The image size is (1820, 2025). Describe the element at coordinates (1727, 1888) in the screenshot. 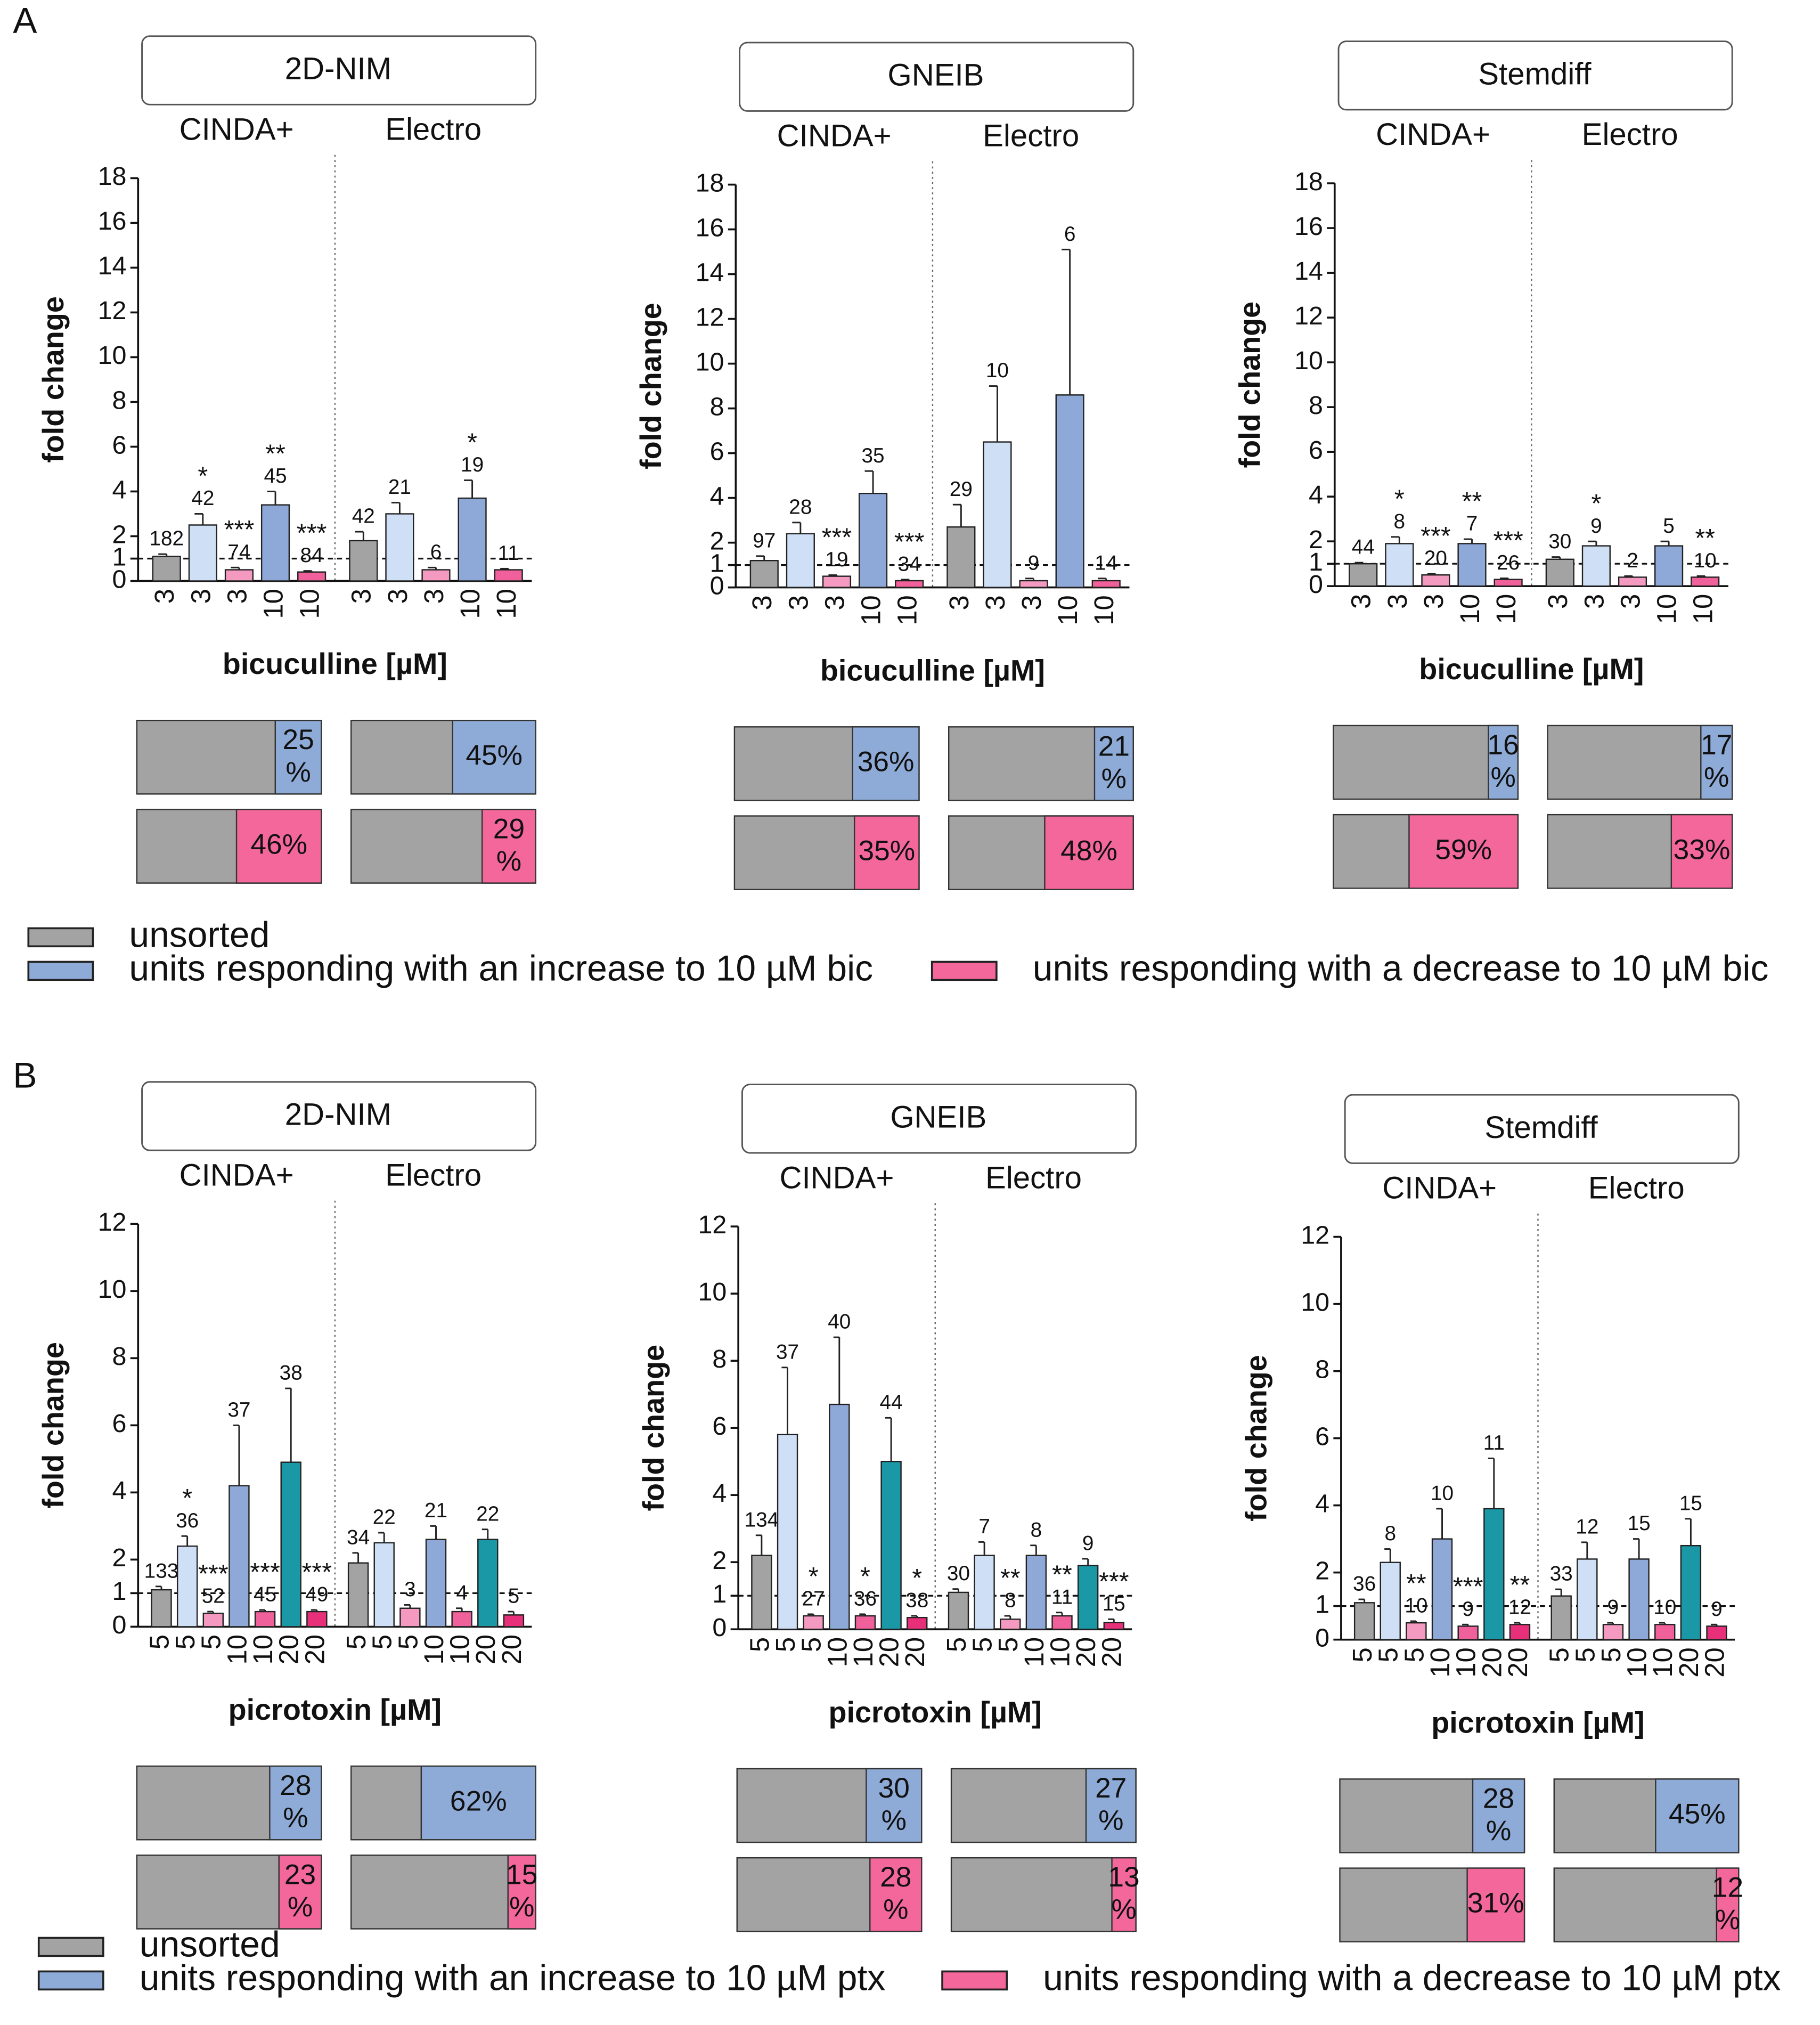

I see `response-label-part: 12` at that location.